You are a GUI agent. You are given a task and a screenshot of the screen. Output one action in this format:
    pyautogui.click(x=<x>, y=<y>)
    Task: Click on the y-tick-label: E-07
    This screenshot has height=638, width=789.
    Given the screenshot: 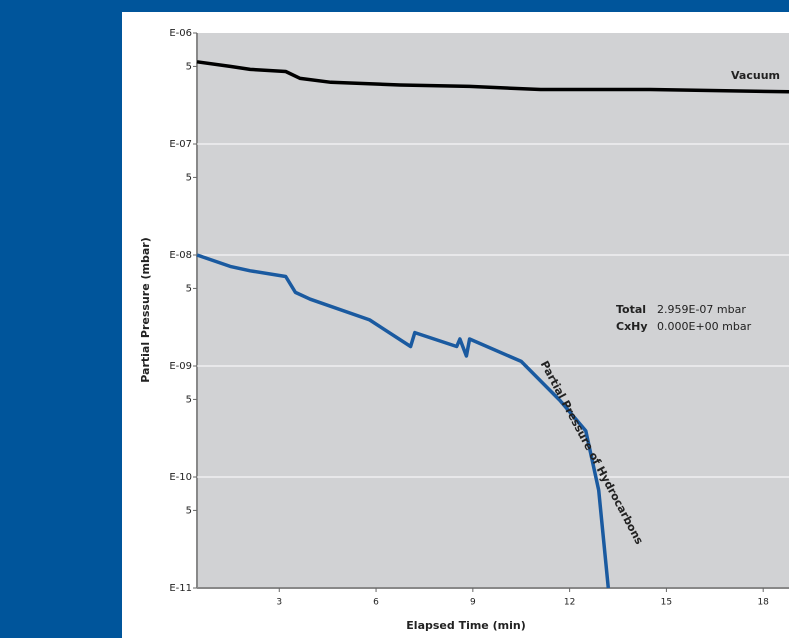 What is the action you would take?
    pyautogui.click(x=180, y=144)
    